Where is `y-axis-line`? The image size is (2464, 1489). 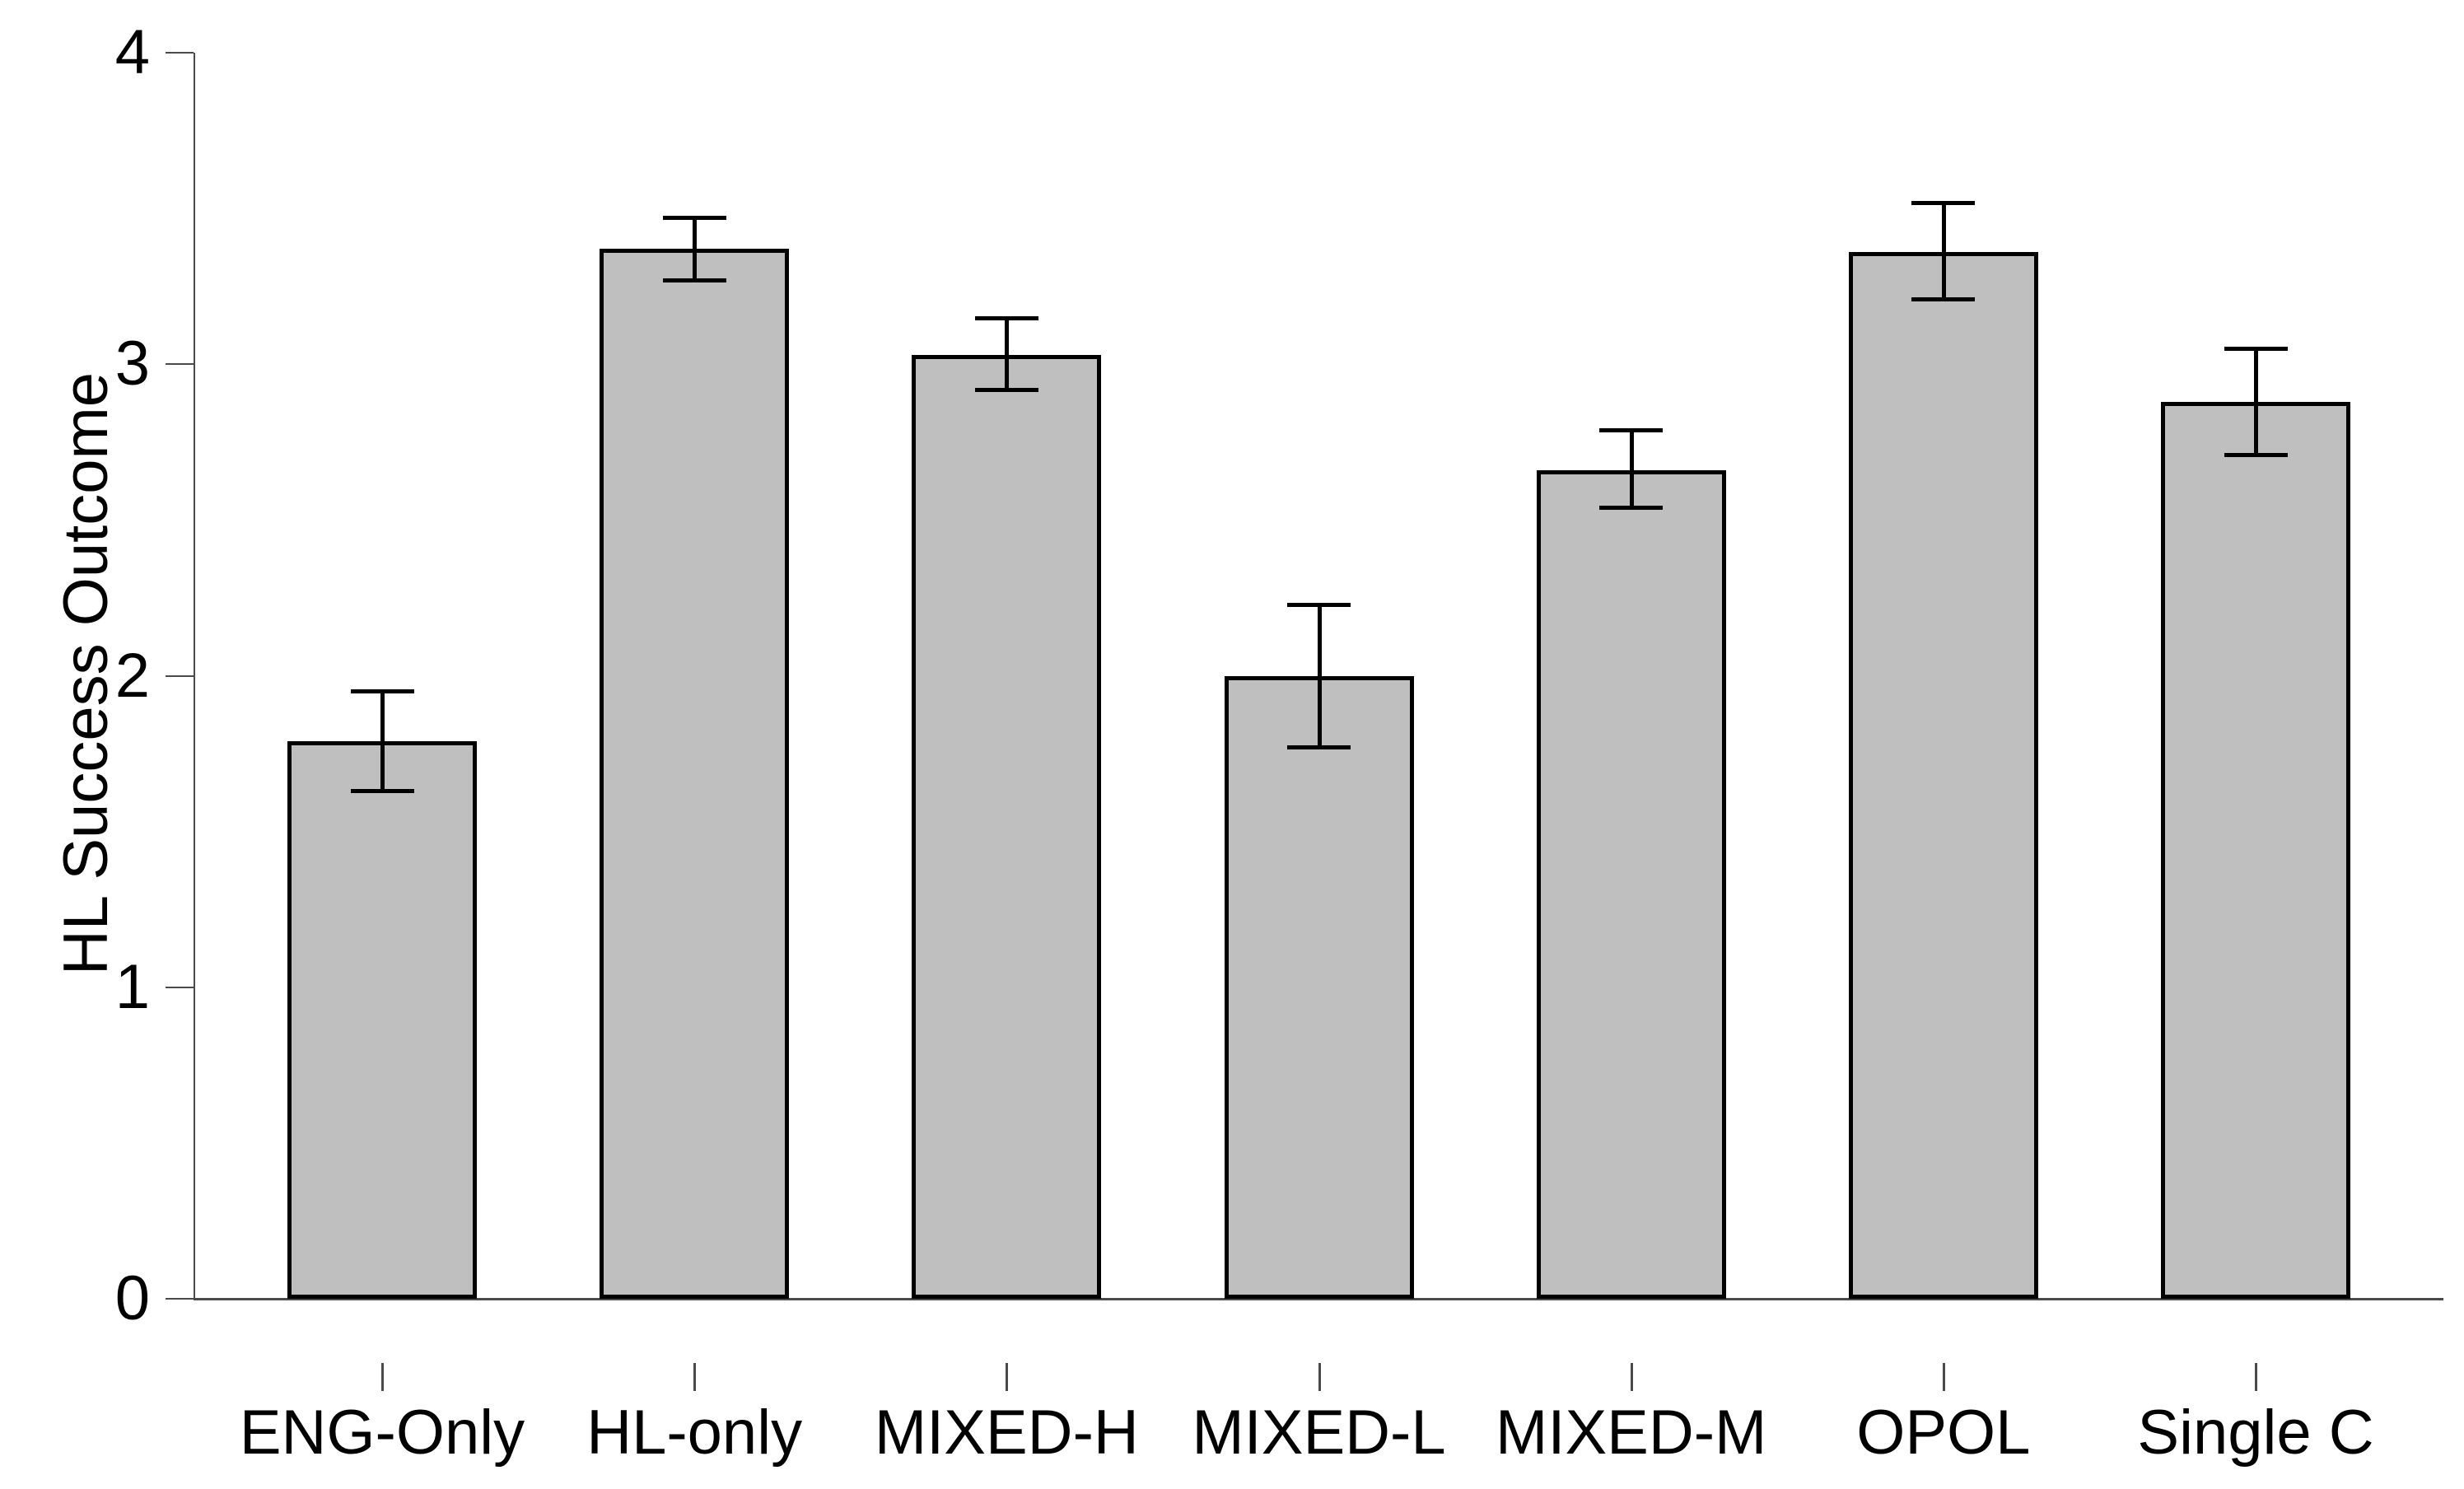 y-axis-line is located at coordinates (194, 676).